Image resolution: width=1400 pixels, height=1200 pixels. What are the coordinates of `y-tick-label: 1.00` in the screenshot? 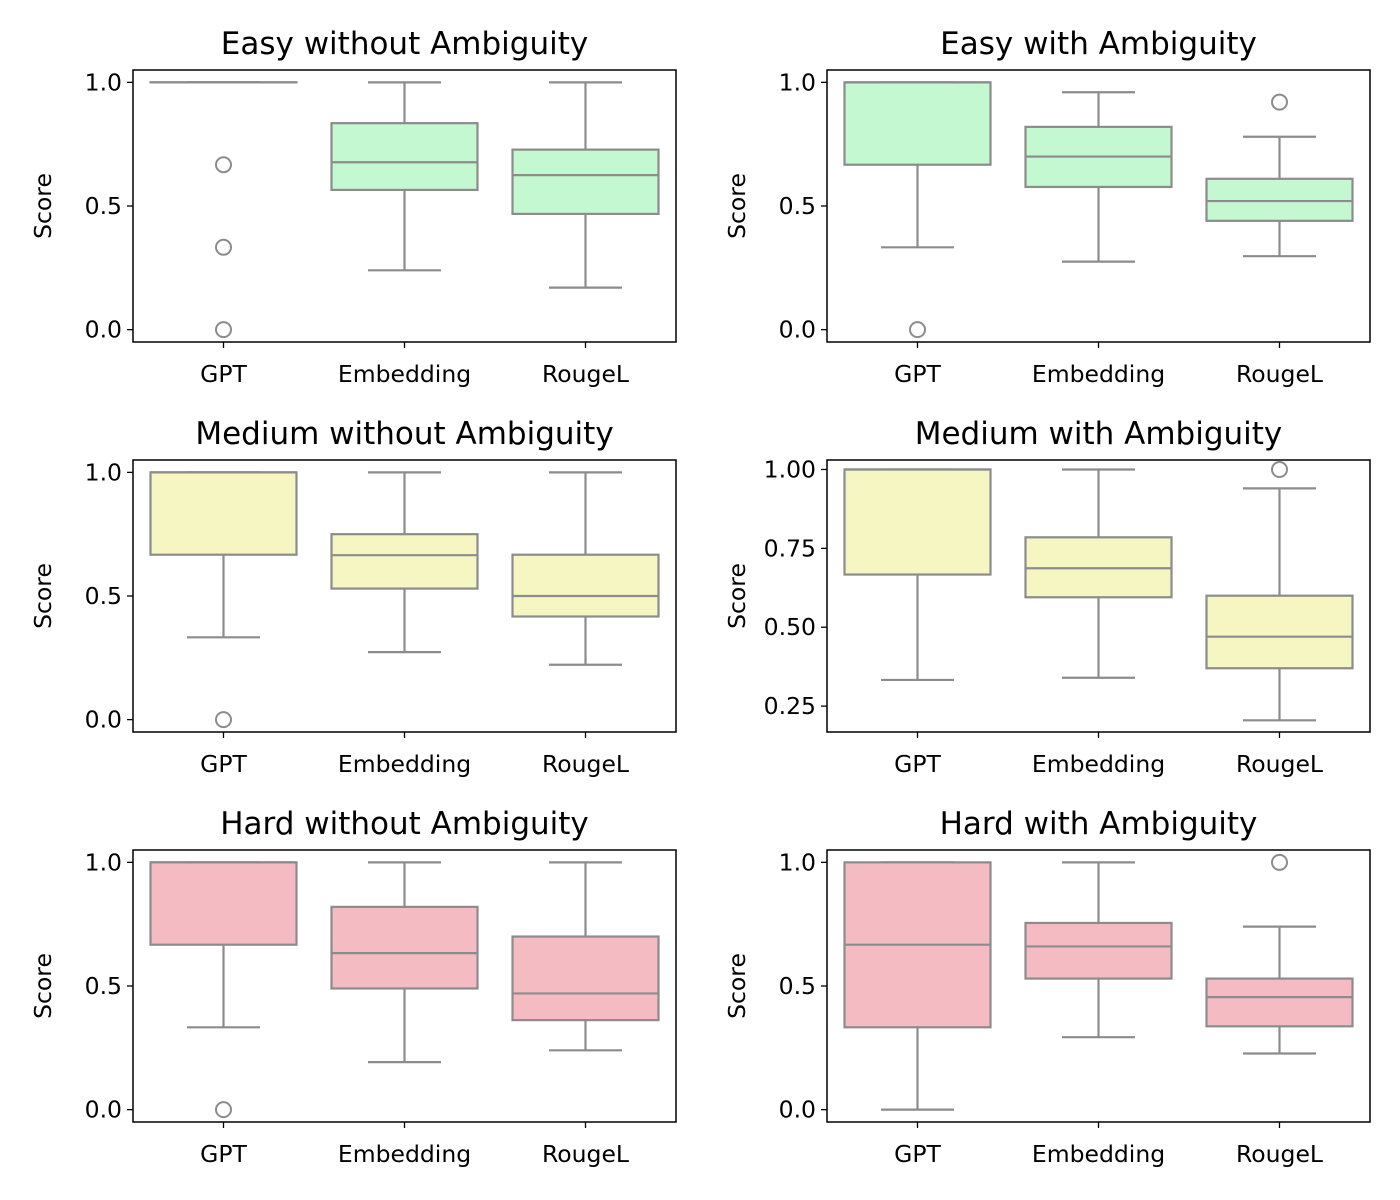 It's located at (790, 469).